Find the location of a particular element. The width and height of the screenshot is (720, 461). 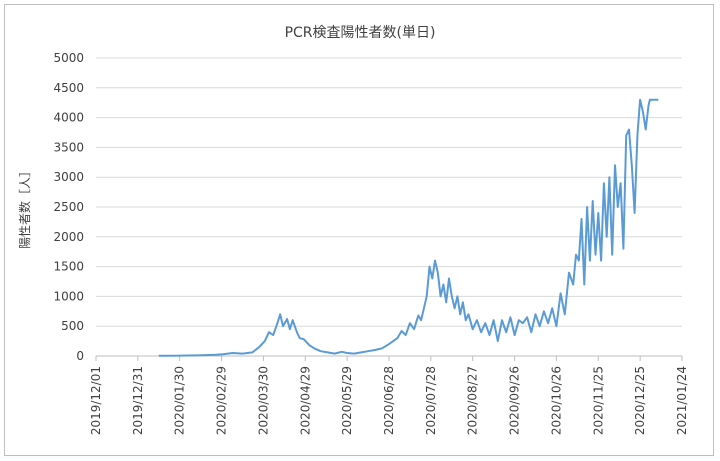

x-tick-label: 2020/09/26 is located at coordinates (515, 400).